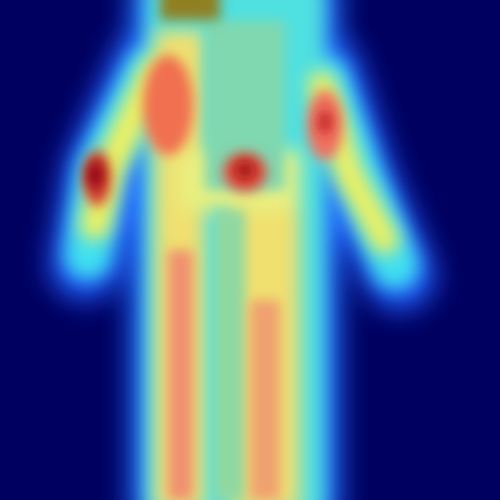 The image size is (500, 500). What do you see at coordinates (190, 10) in the screenshot?
I see `head` at bounding box center [190, 10].